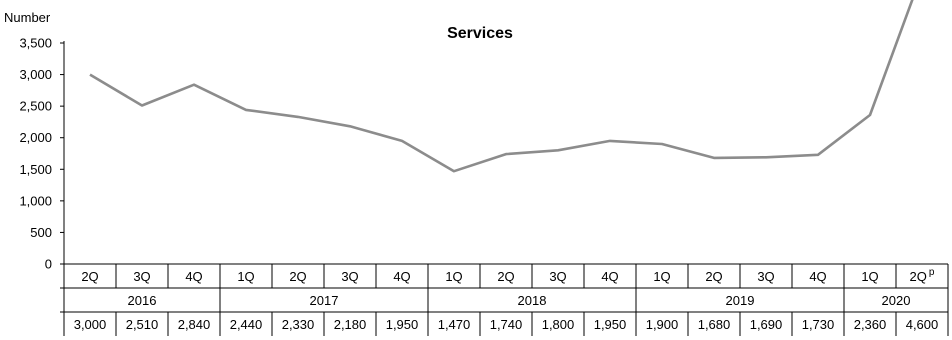 The image size is (952, 340). What do you see at coordinates (740, 300) in the screenshot?
I see `year-label: 2019` at bounding box center [740, 300].